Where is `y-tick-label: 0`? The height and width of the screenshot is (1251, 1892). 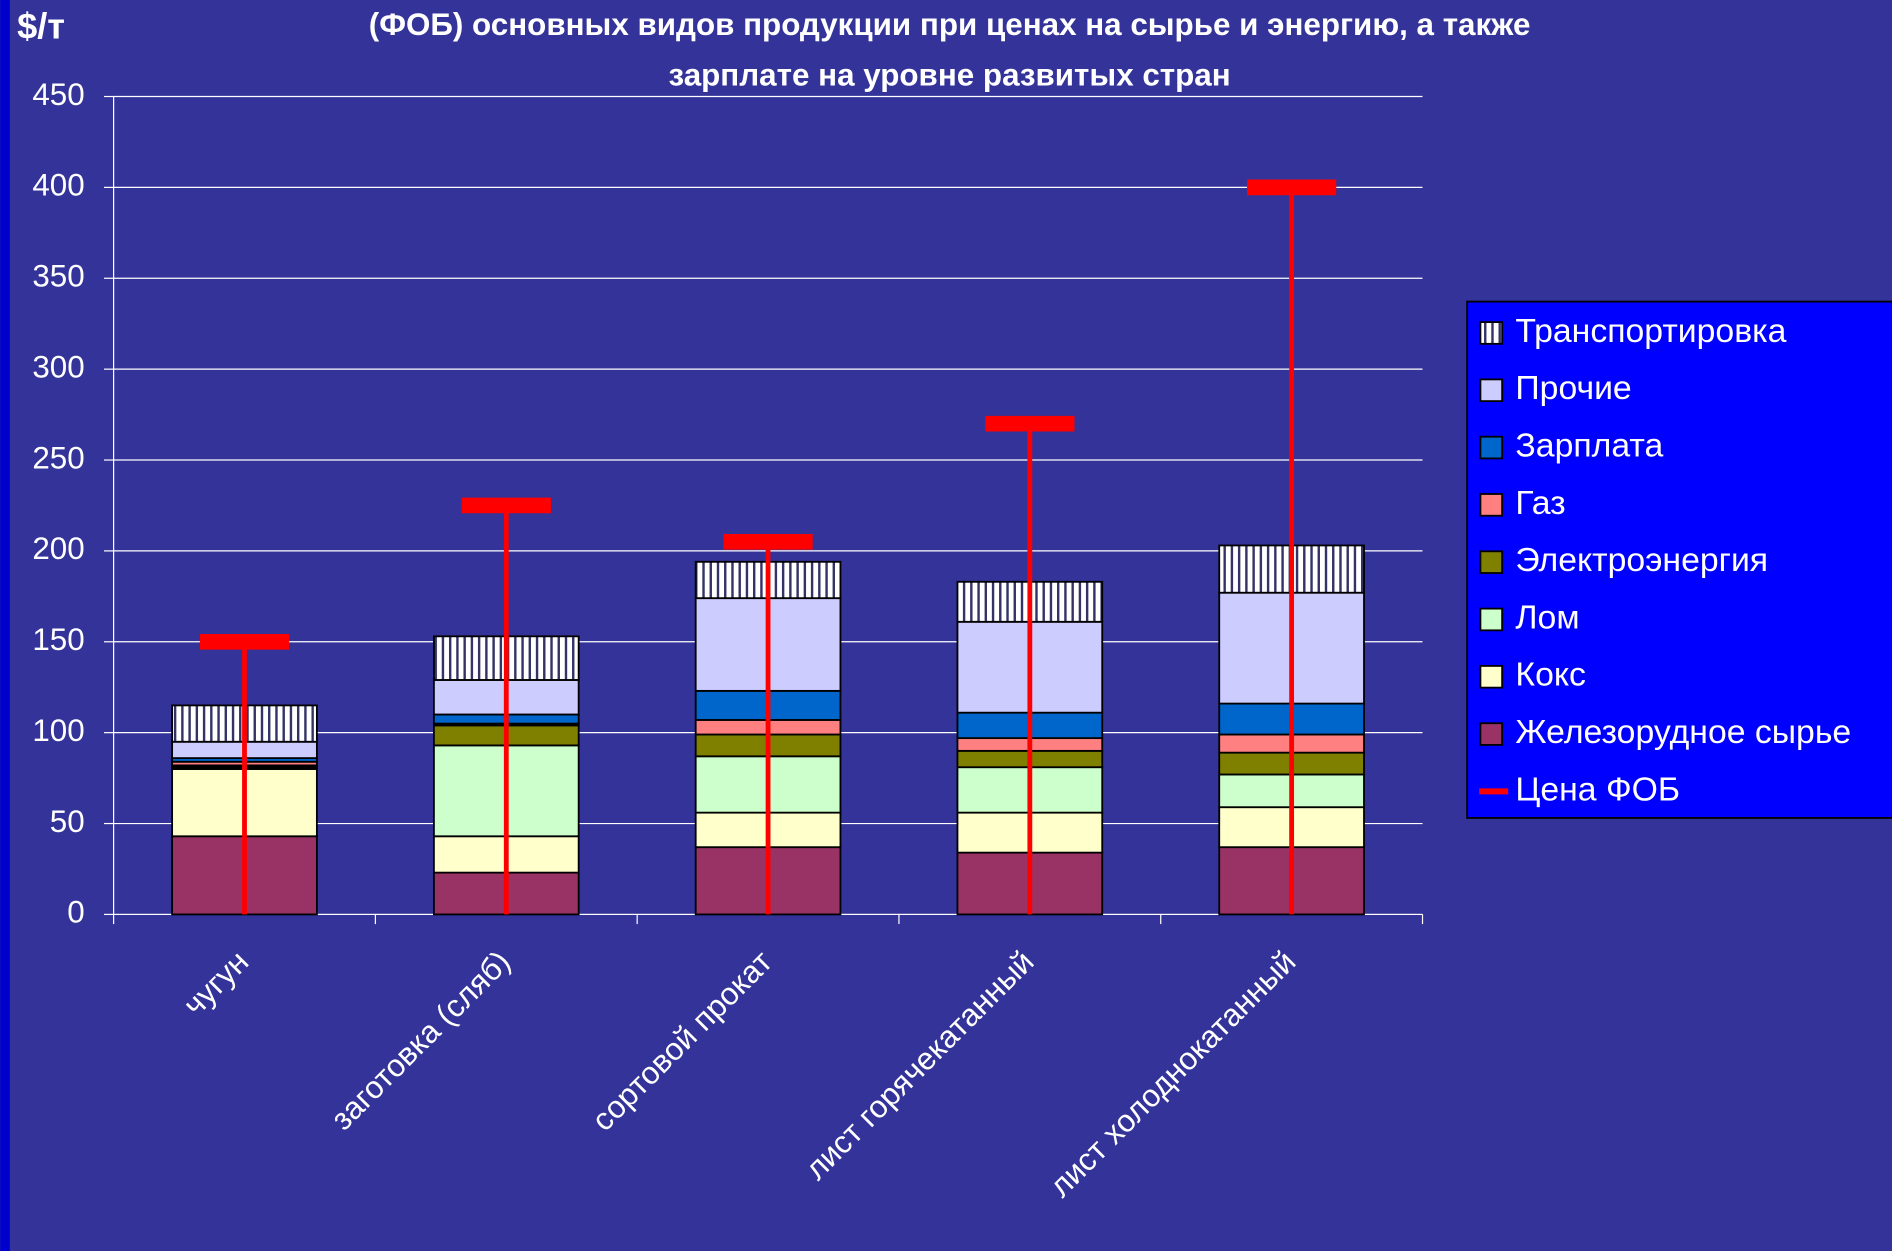 y-tick-label: 0 is located at coordinates (75, 912).